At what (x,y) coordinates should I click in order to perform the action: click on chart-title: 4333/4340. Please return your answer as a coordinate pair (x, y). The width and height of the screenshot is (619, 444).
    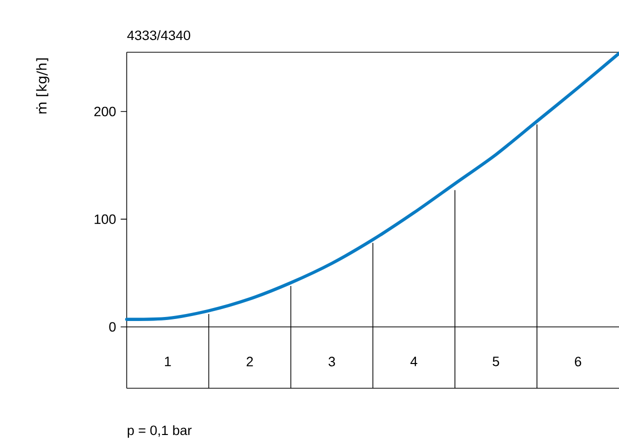
    Looking at the image, I should click on (158, 35).